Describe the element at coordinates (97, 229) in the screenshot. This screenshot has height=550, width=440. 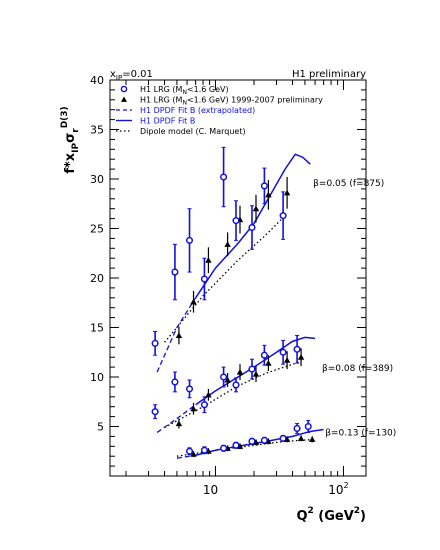
I see `y-tick-label: 25` at that location.